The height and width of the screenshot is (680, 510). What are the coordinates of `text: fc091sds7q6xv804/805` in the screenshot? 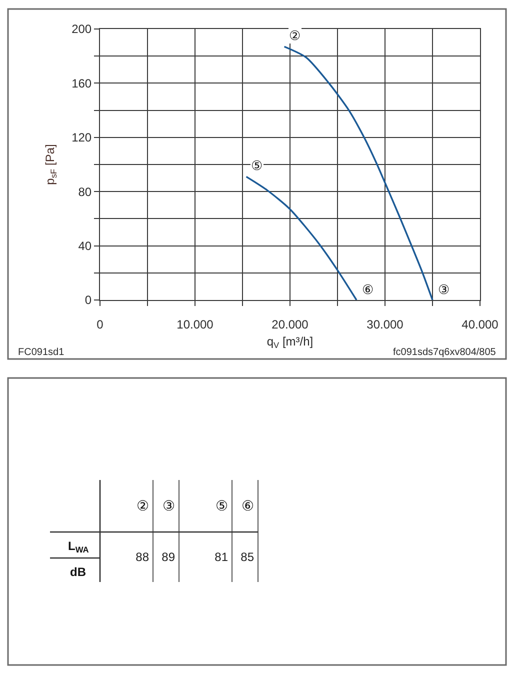 It's located at (444, 352).